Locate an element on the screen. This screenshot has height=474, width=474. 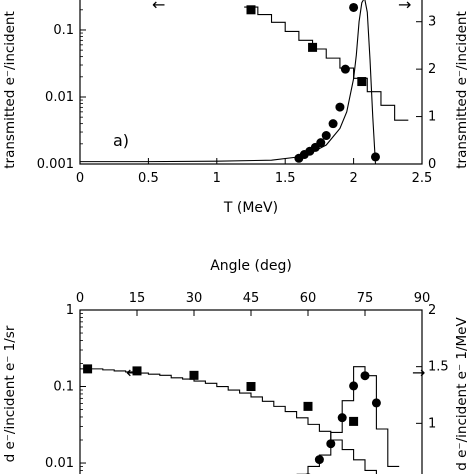
panel-a-y-ticks-left: 0.001 0.01 0.1 is located at coordinates (61, 90).